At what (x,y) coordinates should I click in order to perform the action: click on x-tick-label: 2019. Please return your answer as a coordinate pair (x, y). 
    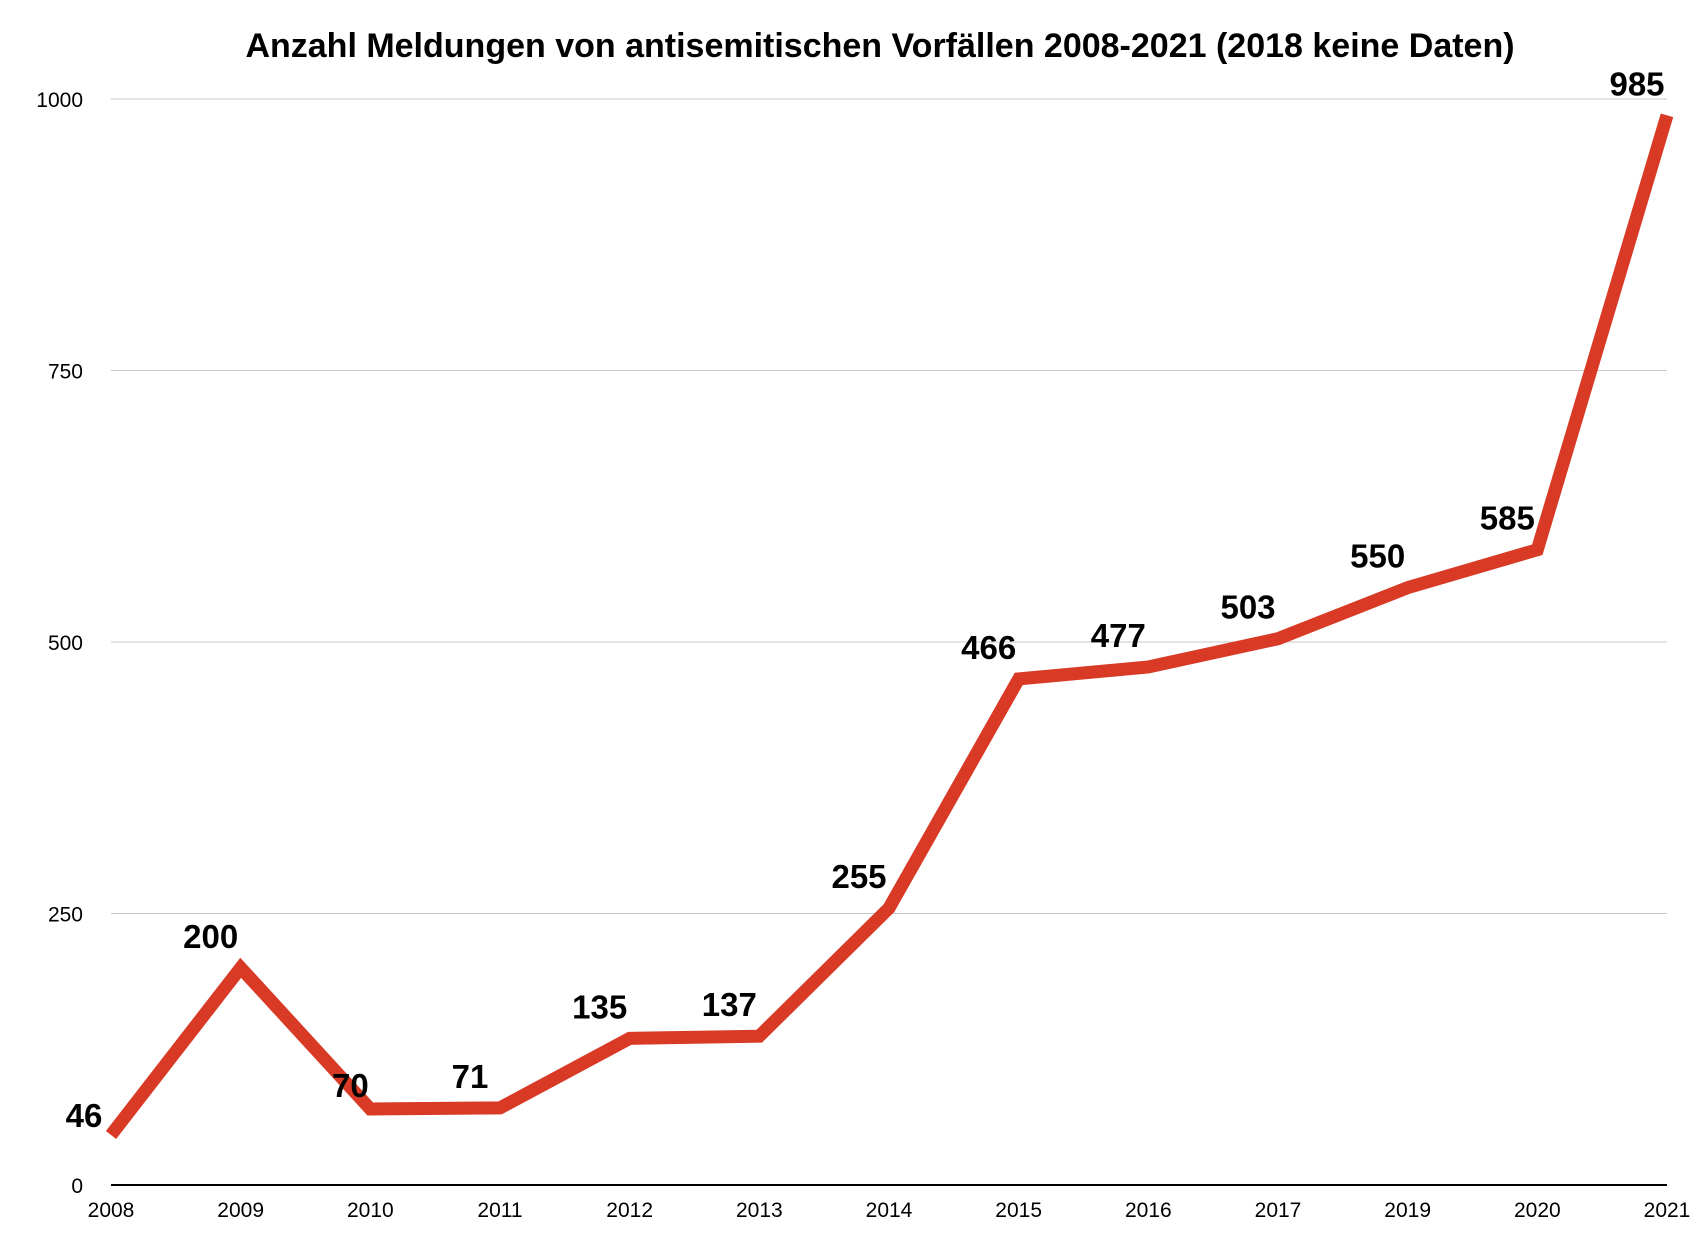
    Looking at the image, I should click on (1407, 1210).